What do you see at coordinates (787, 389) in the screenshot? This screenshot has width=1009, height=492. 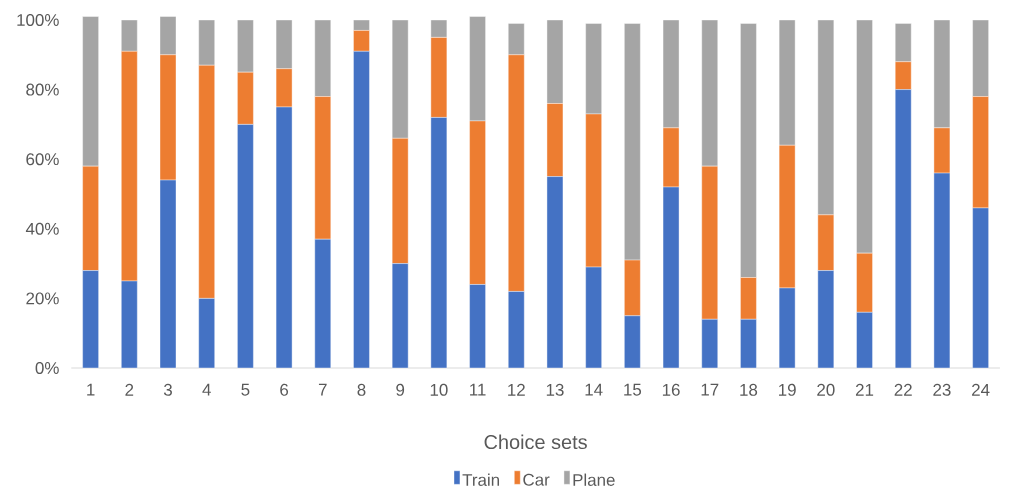 I see `x-tick-label: 19` at bounding box center [787, 389].